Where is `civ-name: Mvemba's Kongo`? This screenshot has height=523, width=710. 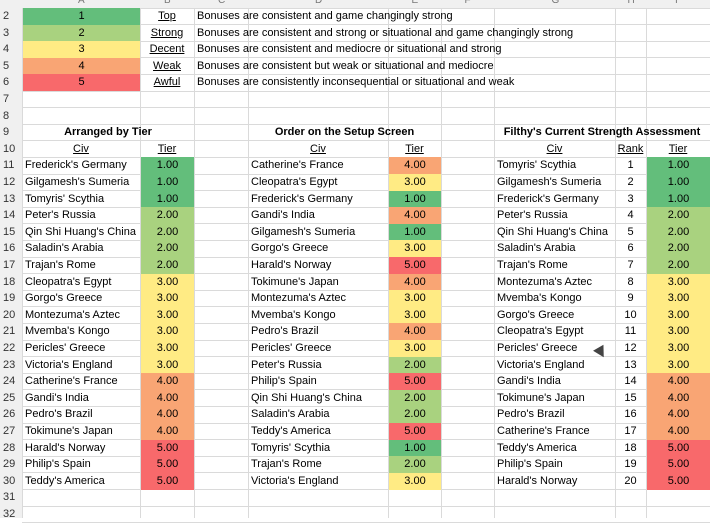
civ-name: Mvemba's Kongo is located at coordinates (539, 298).